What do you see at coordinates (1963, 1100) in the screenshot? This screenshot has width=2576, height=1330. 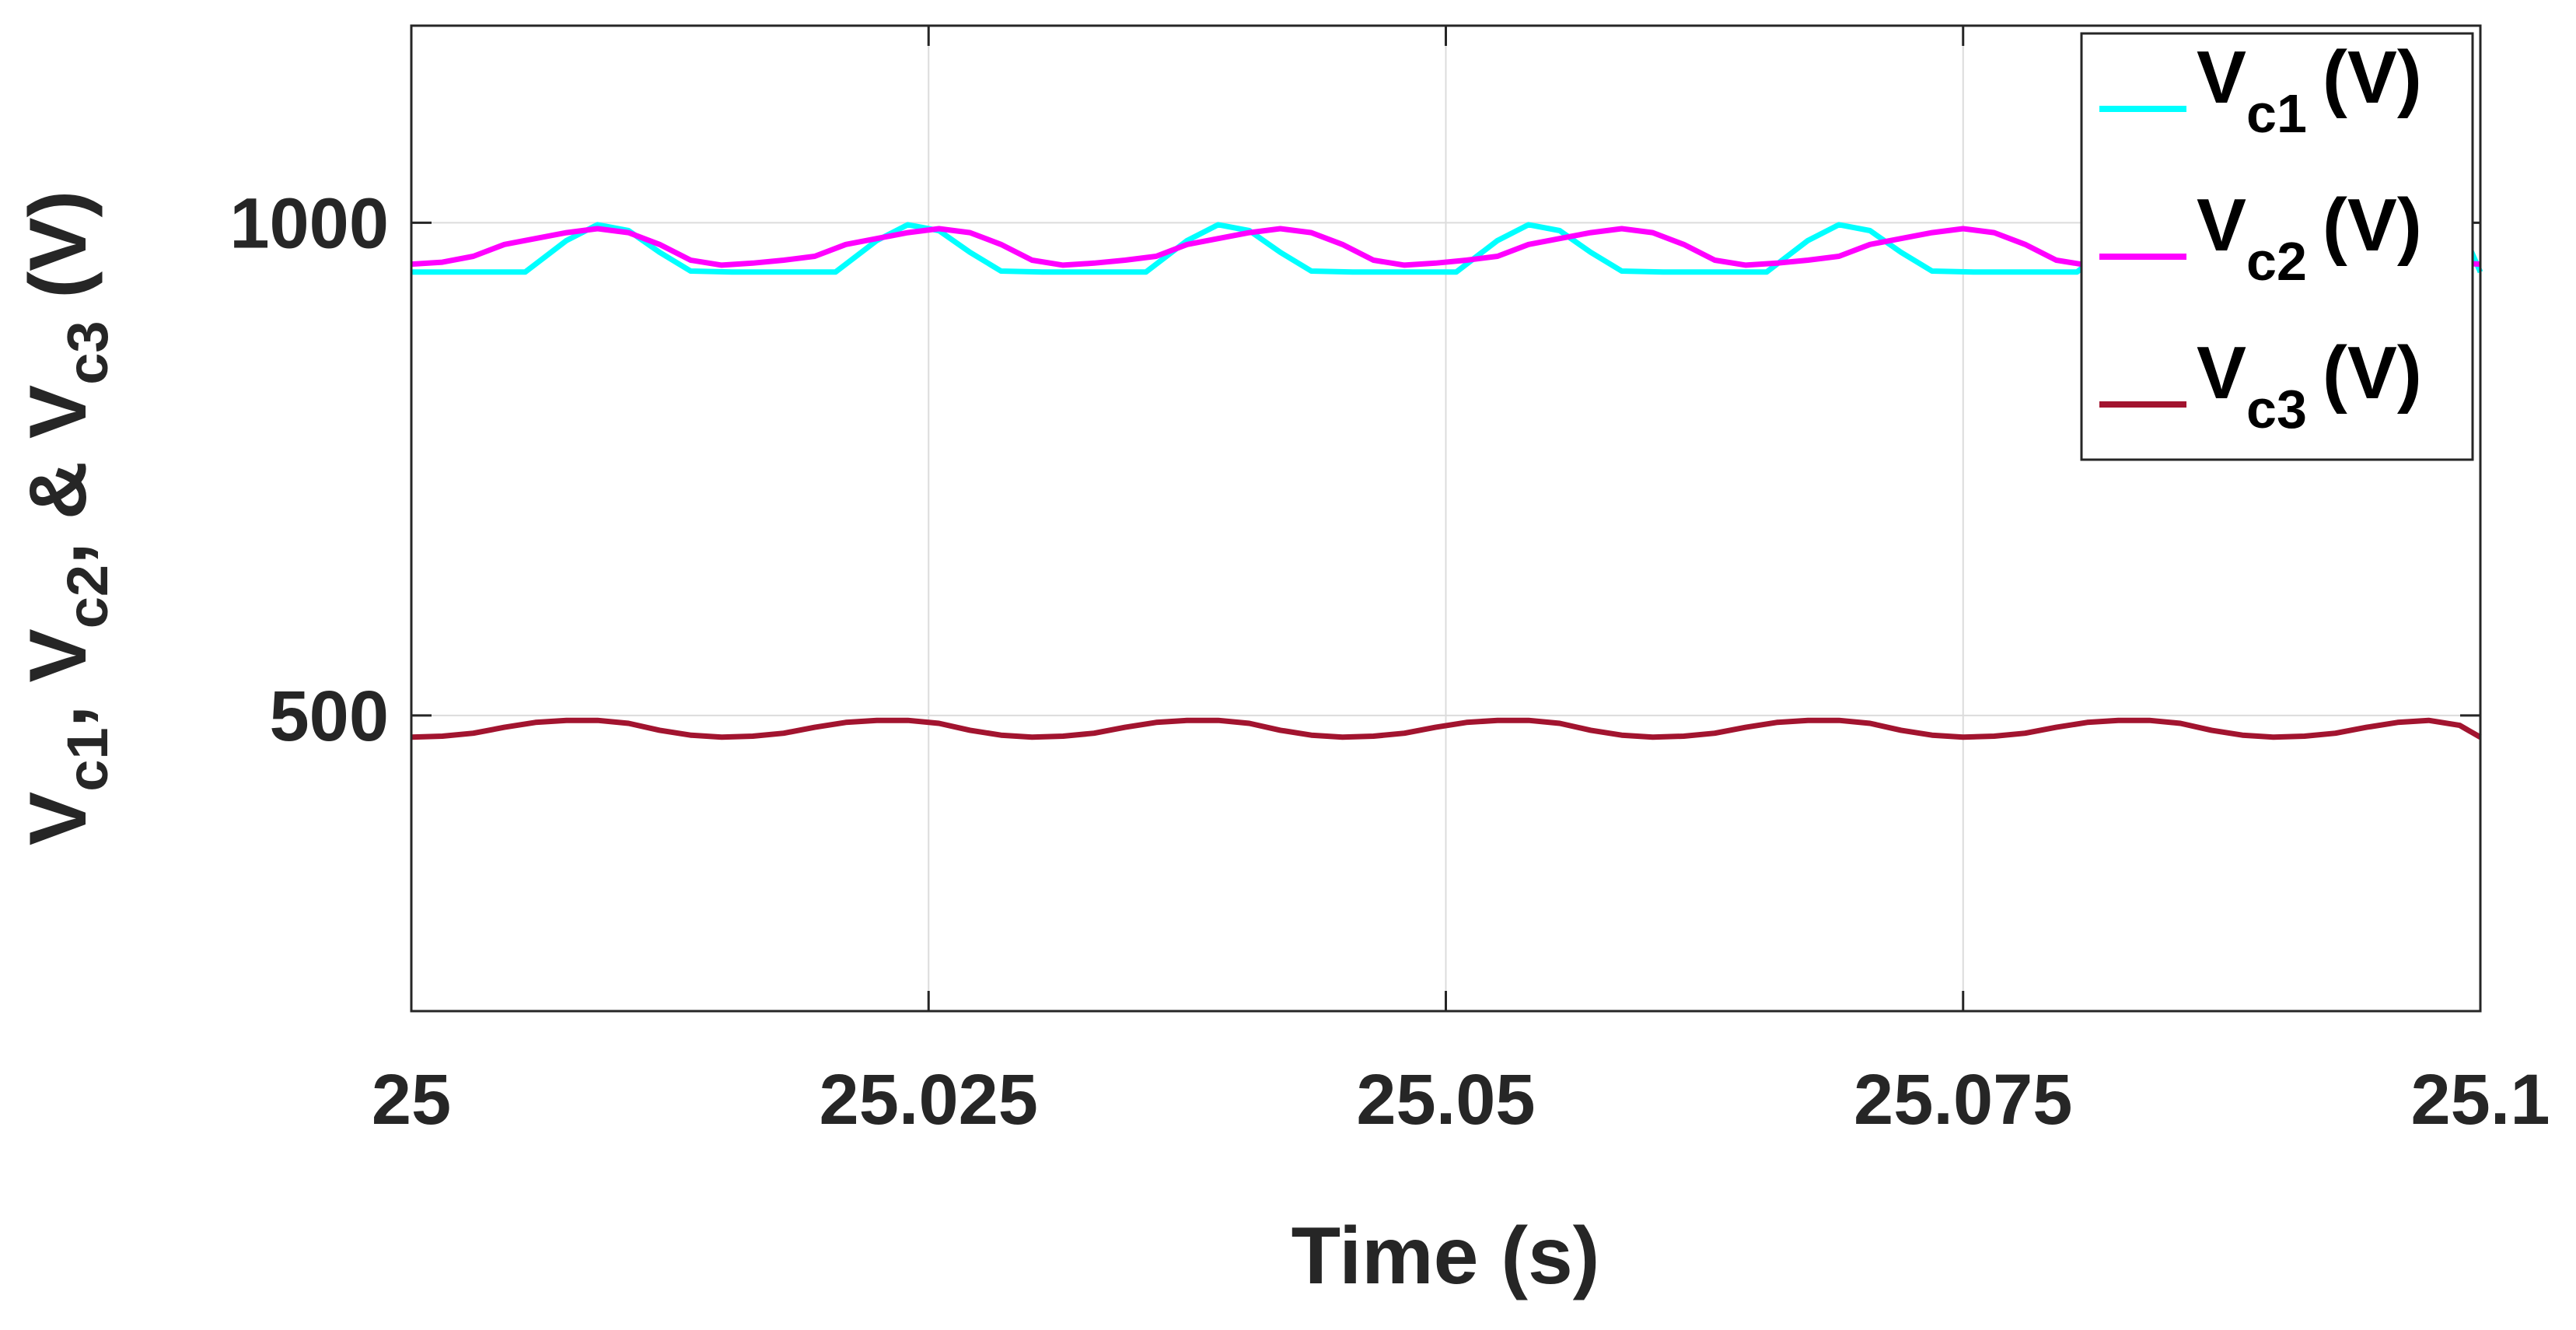 I see `x-tick-label: 25.075` at bounding box center [1963, 1100].